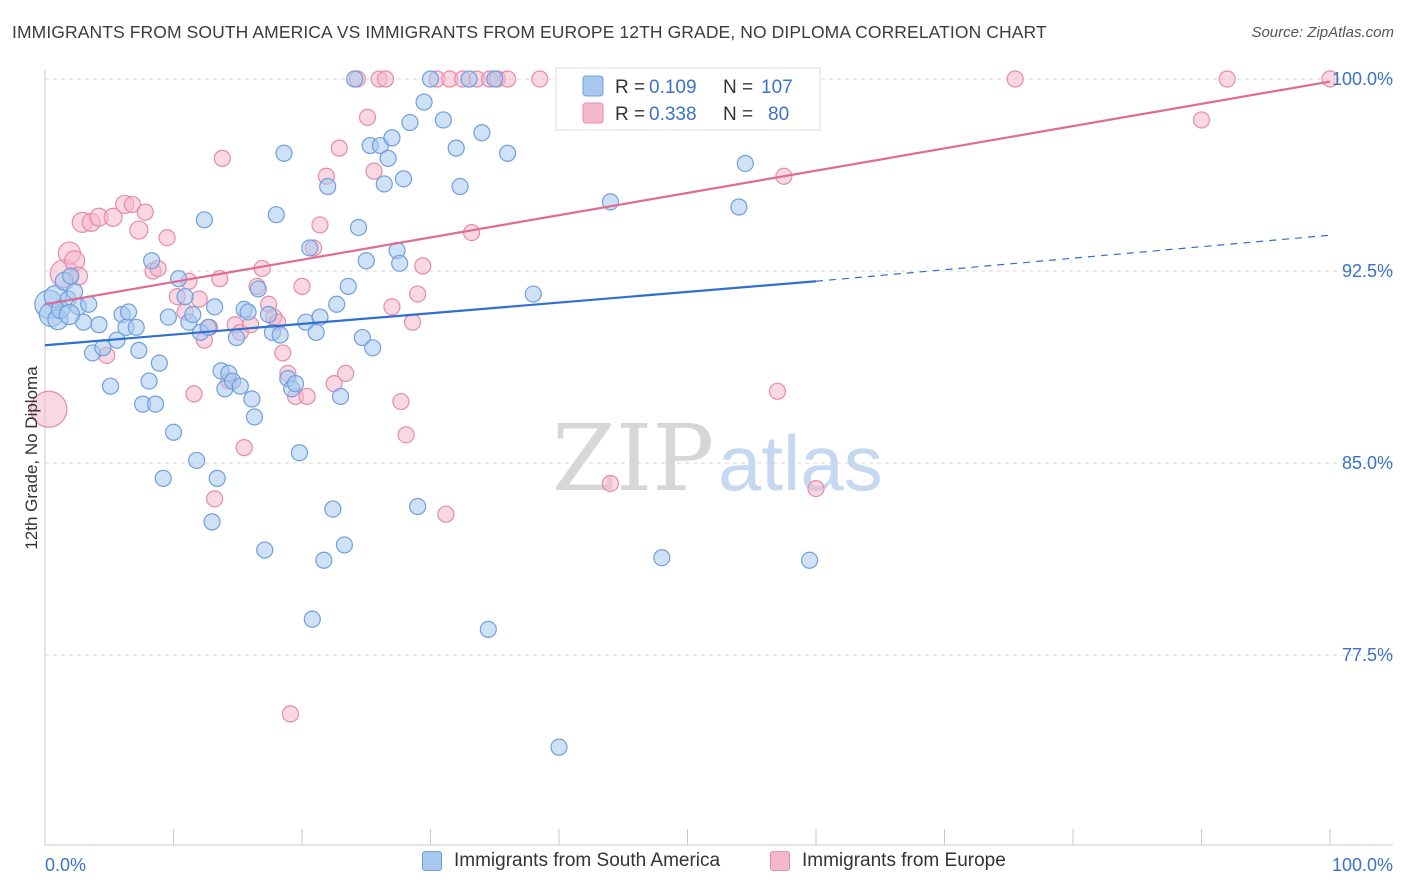 The height and width of the screenshot is (892, 1406). What do you see at coordinates (630, 114) in the screenshot?
I see `legend-pink-r-label: R =` at bounding box center [630, 114].